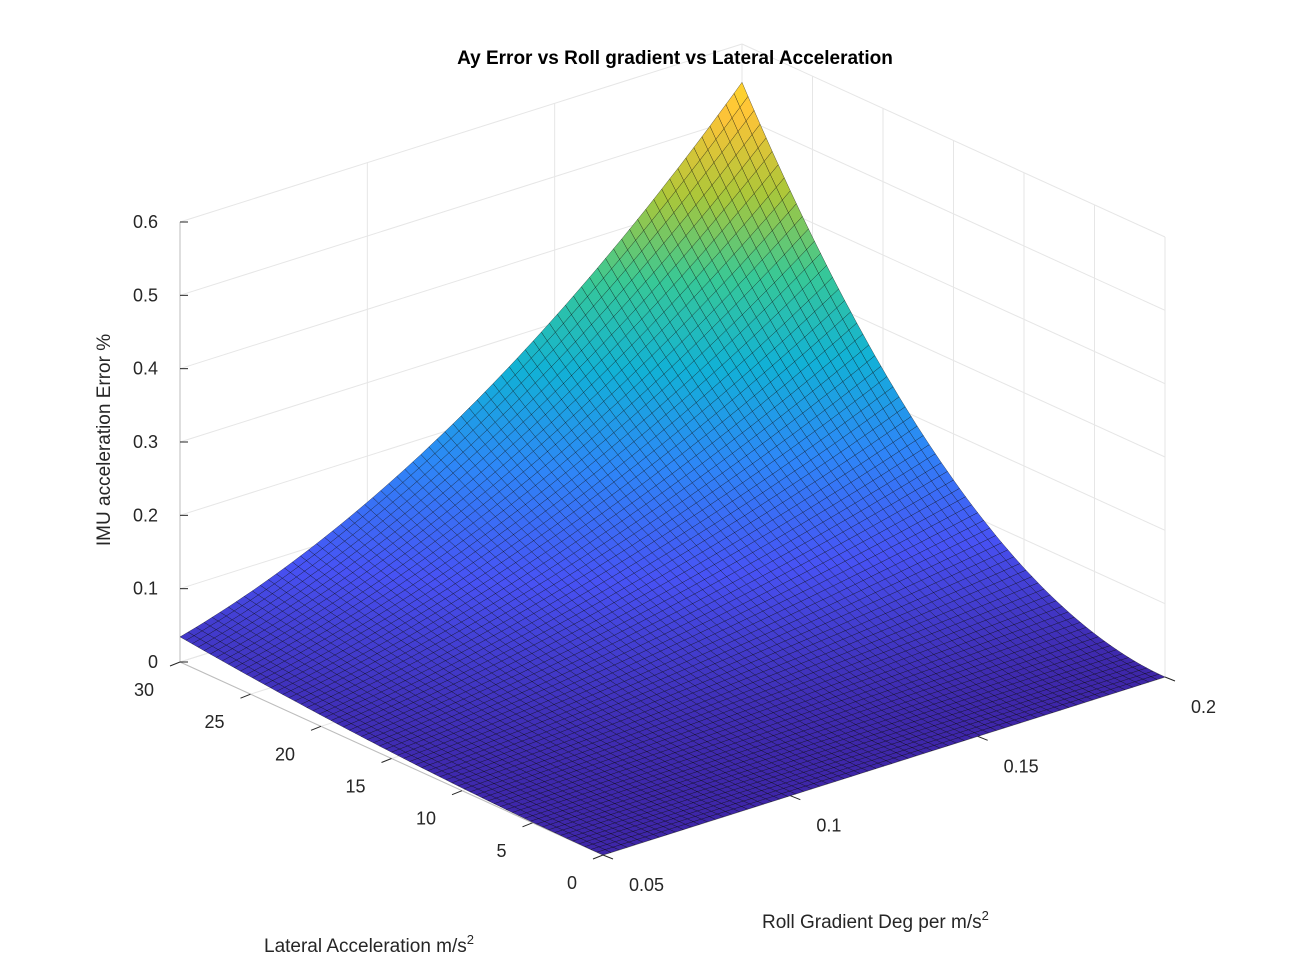 The height and width of the screenshot is (970, 1304). I want to click on x-axis-label: Roll Gradient Deg per m/s2, so click(875, 920).